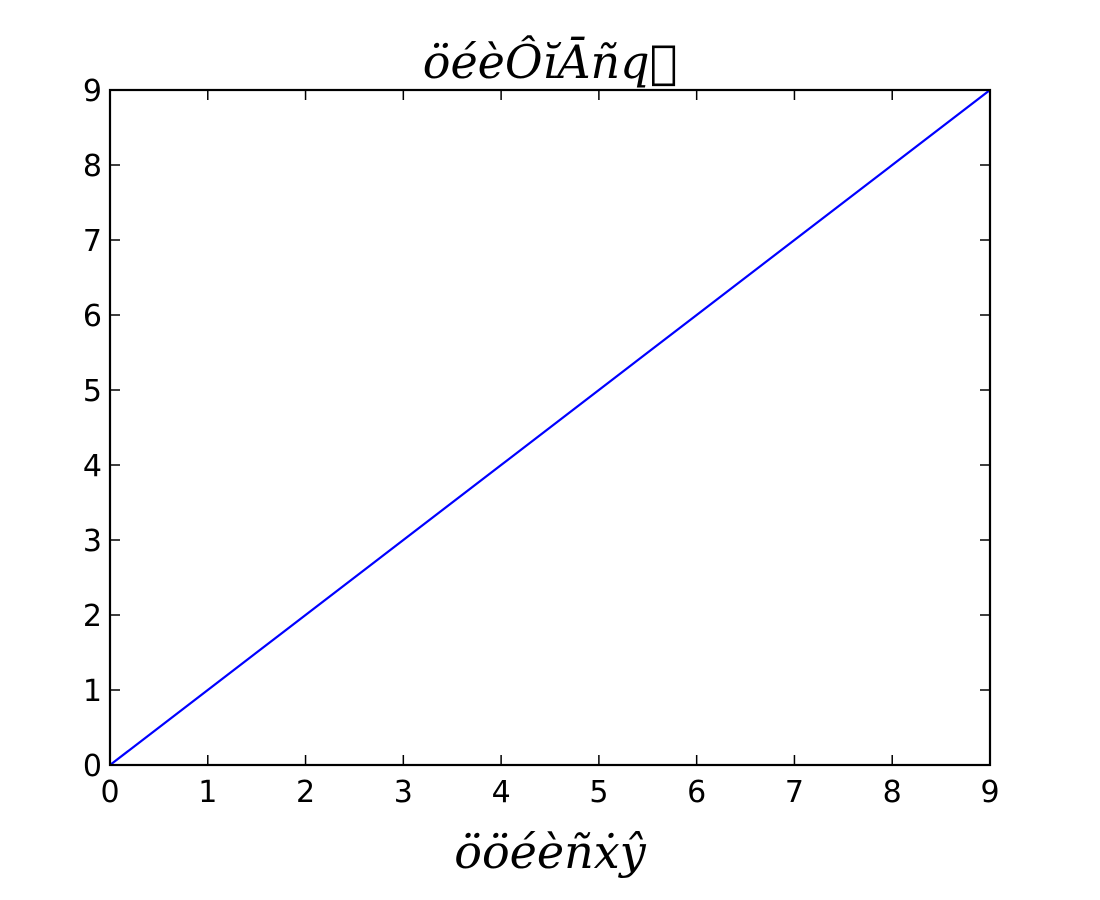  Describe the element at coordinates (92, 391) in the screenshot. I see `y-tick-label: 5` at that location.